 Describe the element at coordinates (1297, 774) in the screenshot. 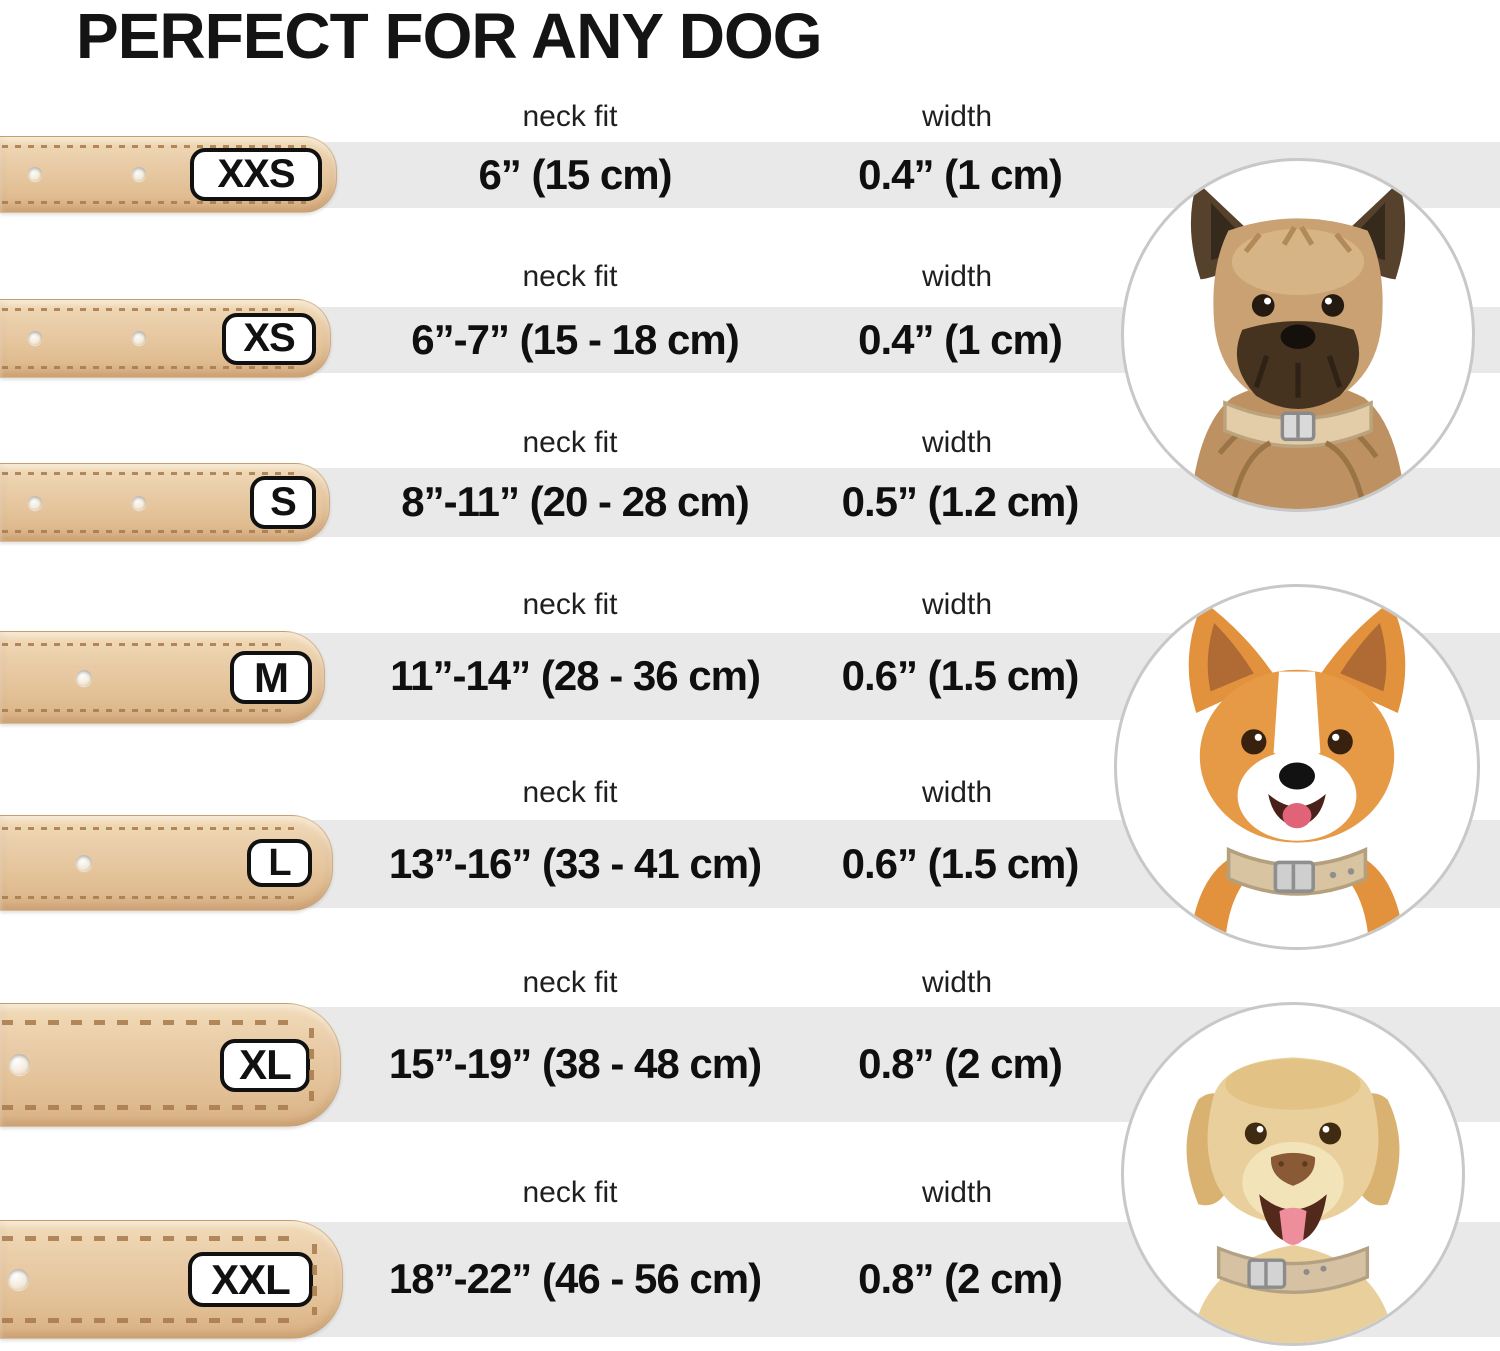

I see `corgi-dog-illustration` at that location.